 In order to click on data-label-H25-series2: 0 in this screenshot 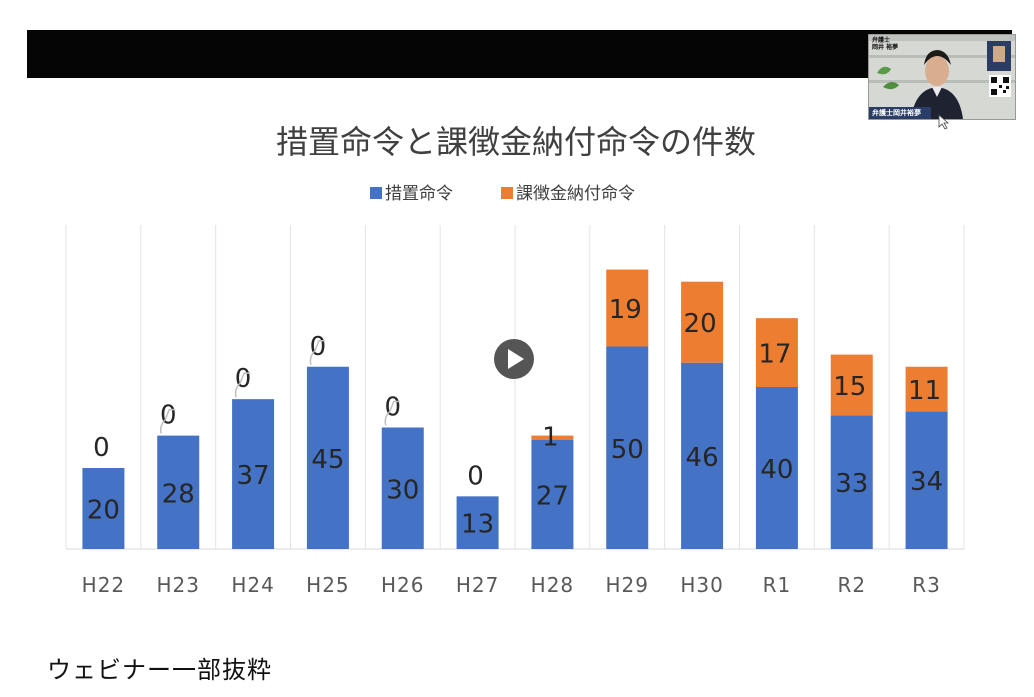, I will do `click(318, 347)`.